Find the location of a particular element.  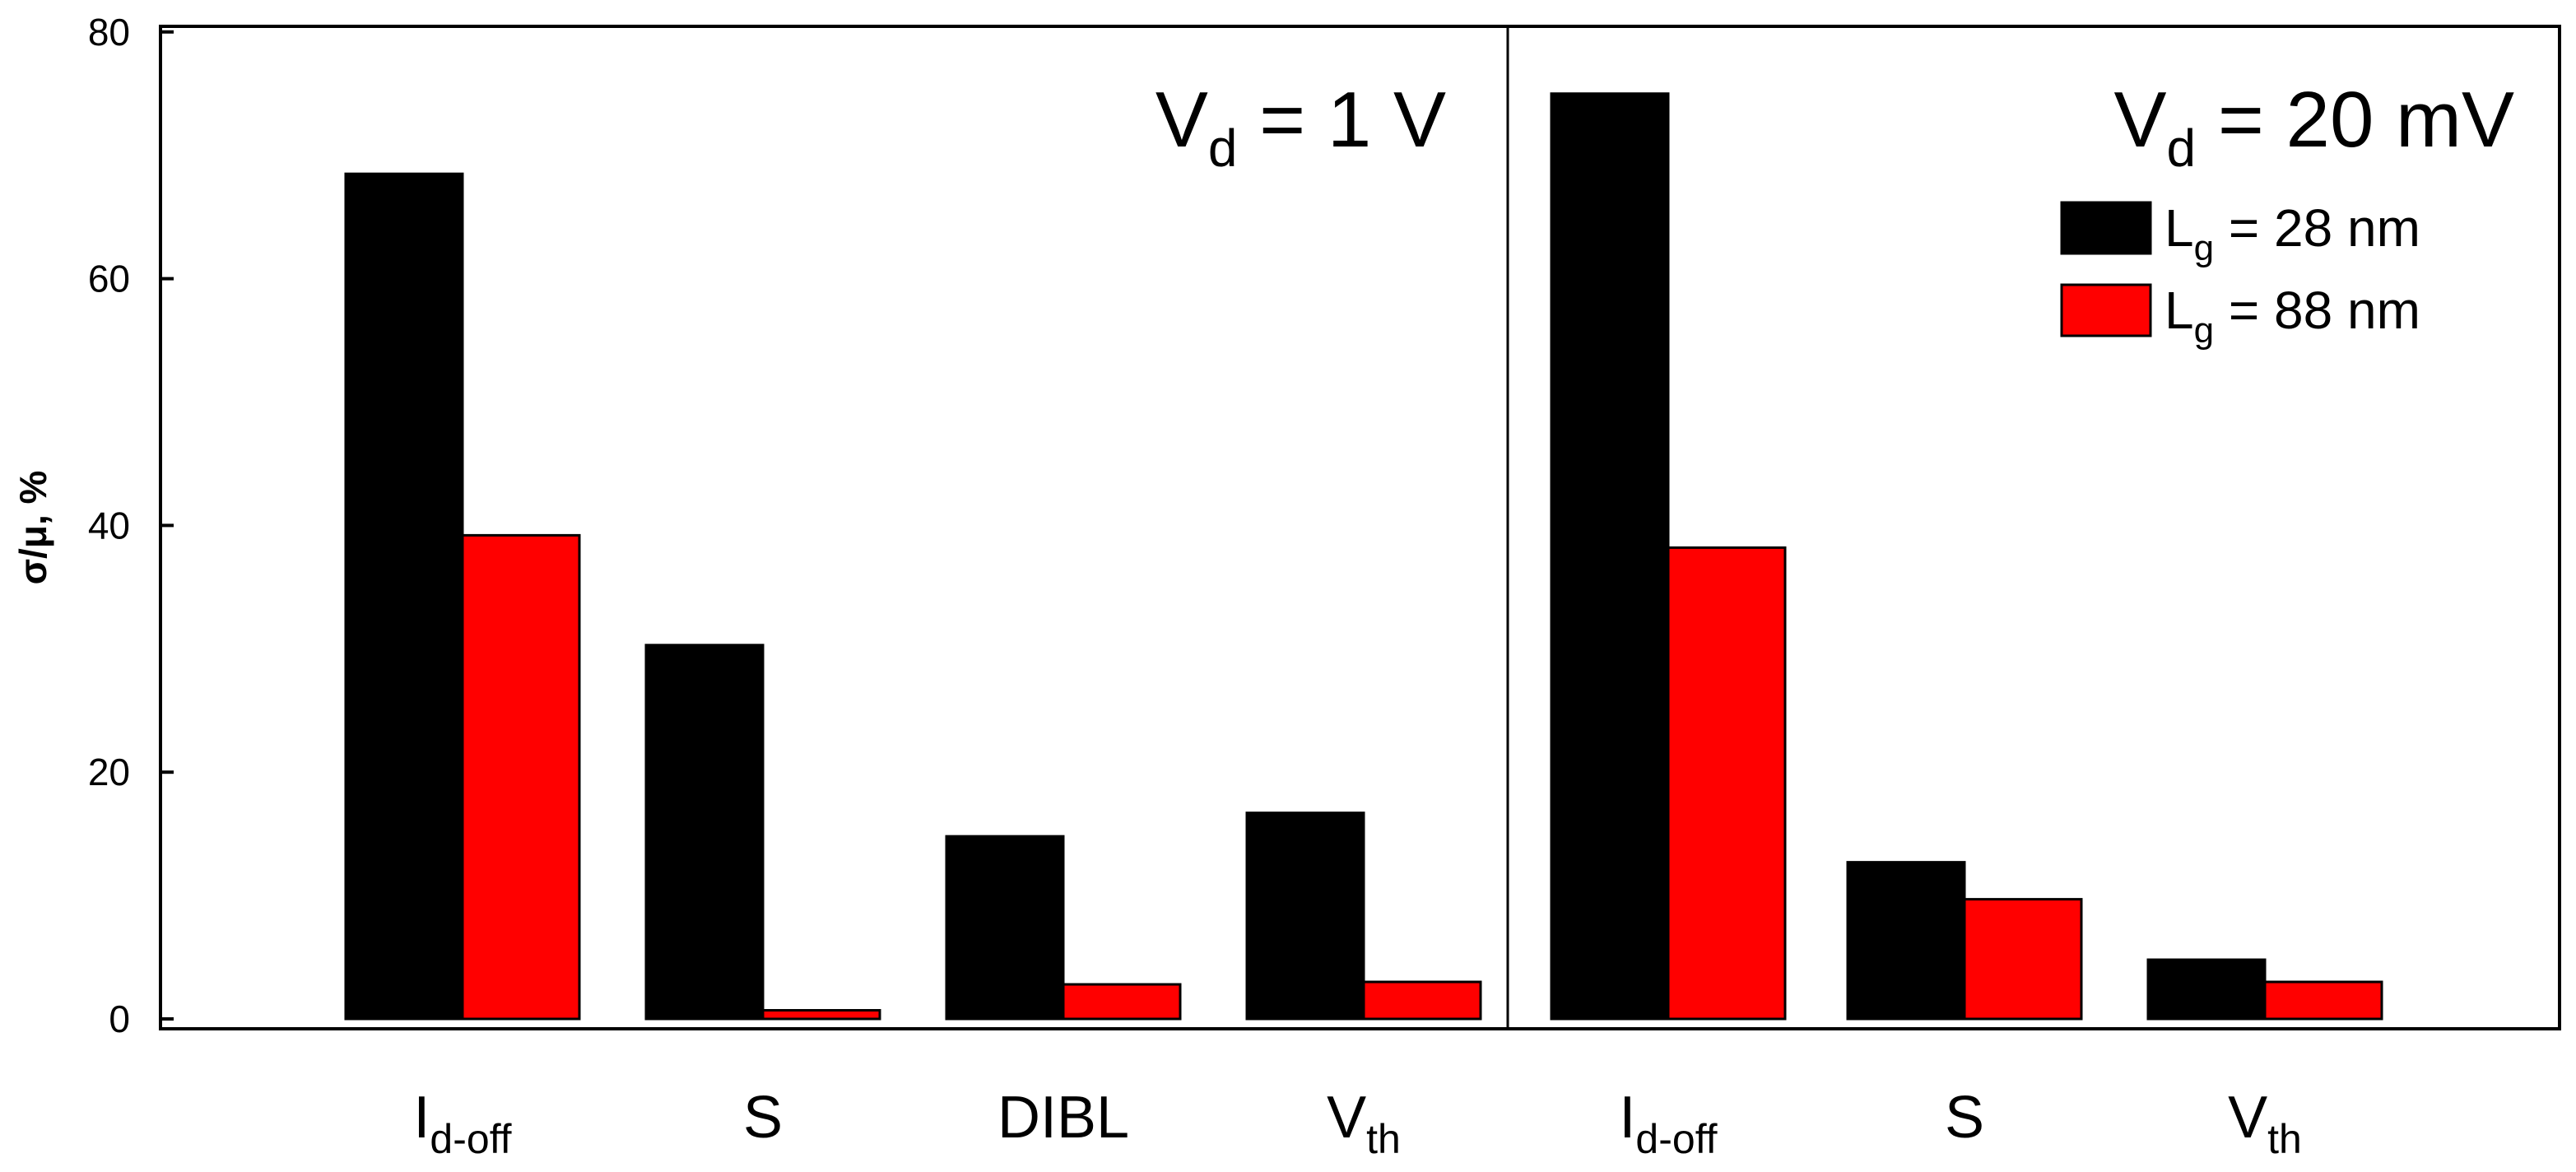

y-tick-label: 40 is located at coordinates (109, 525).